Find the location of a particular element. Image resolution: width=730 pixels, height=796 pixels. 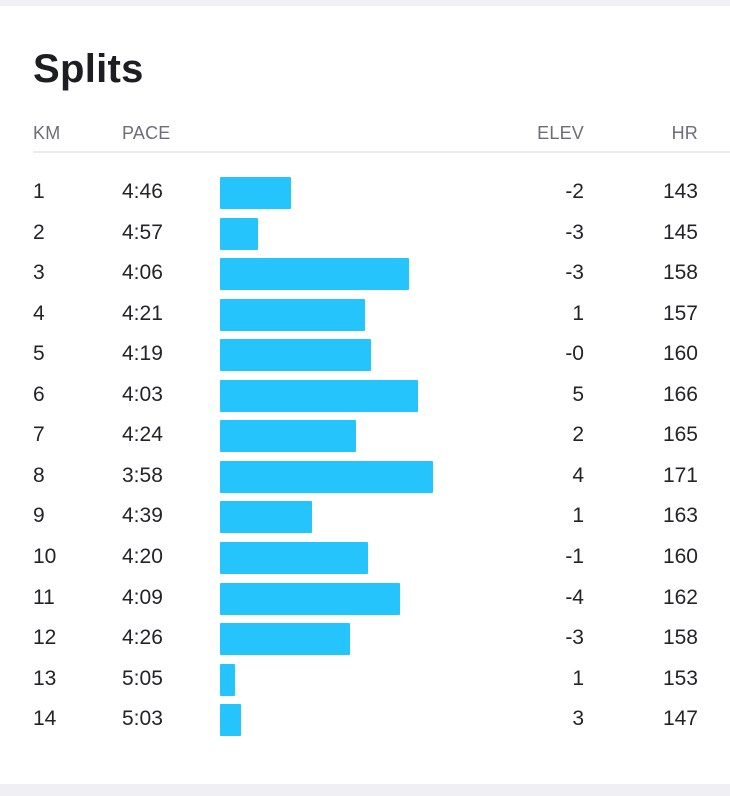

split-elev: 4 is located at coordinates (578, 475).